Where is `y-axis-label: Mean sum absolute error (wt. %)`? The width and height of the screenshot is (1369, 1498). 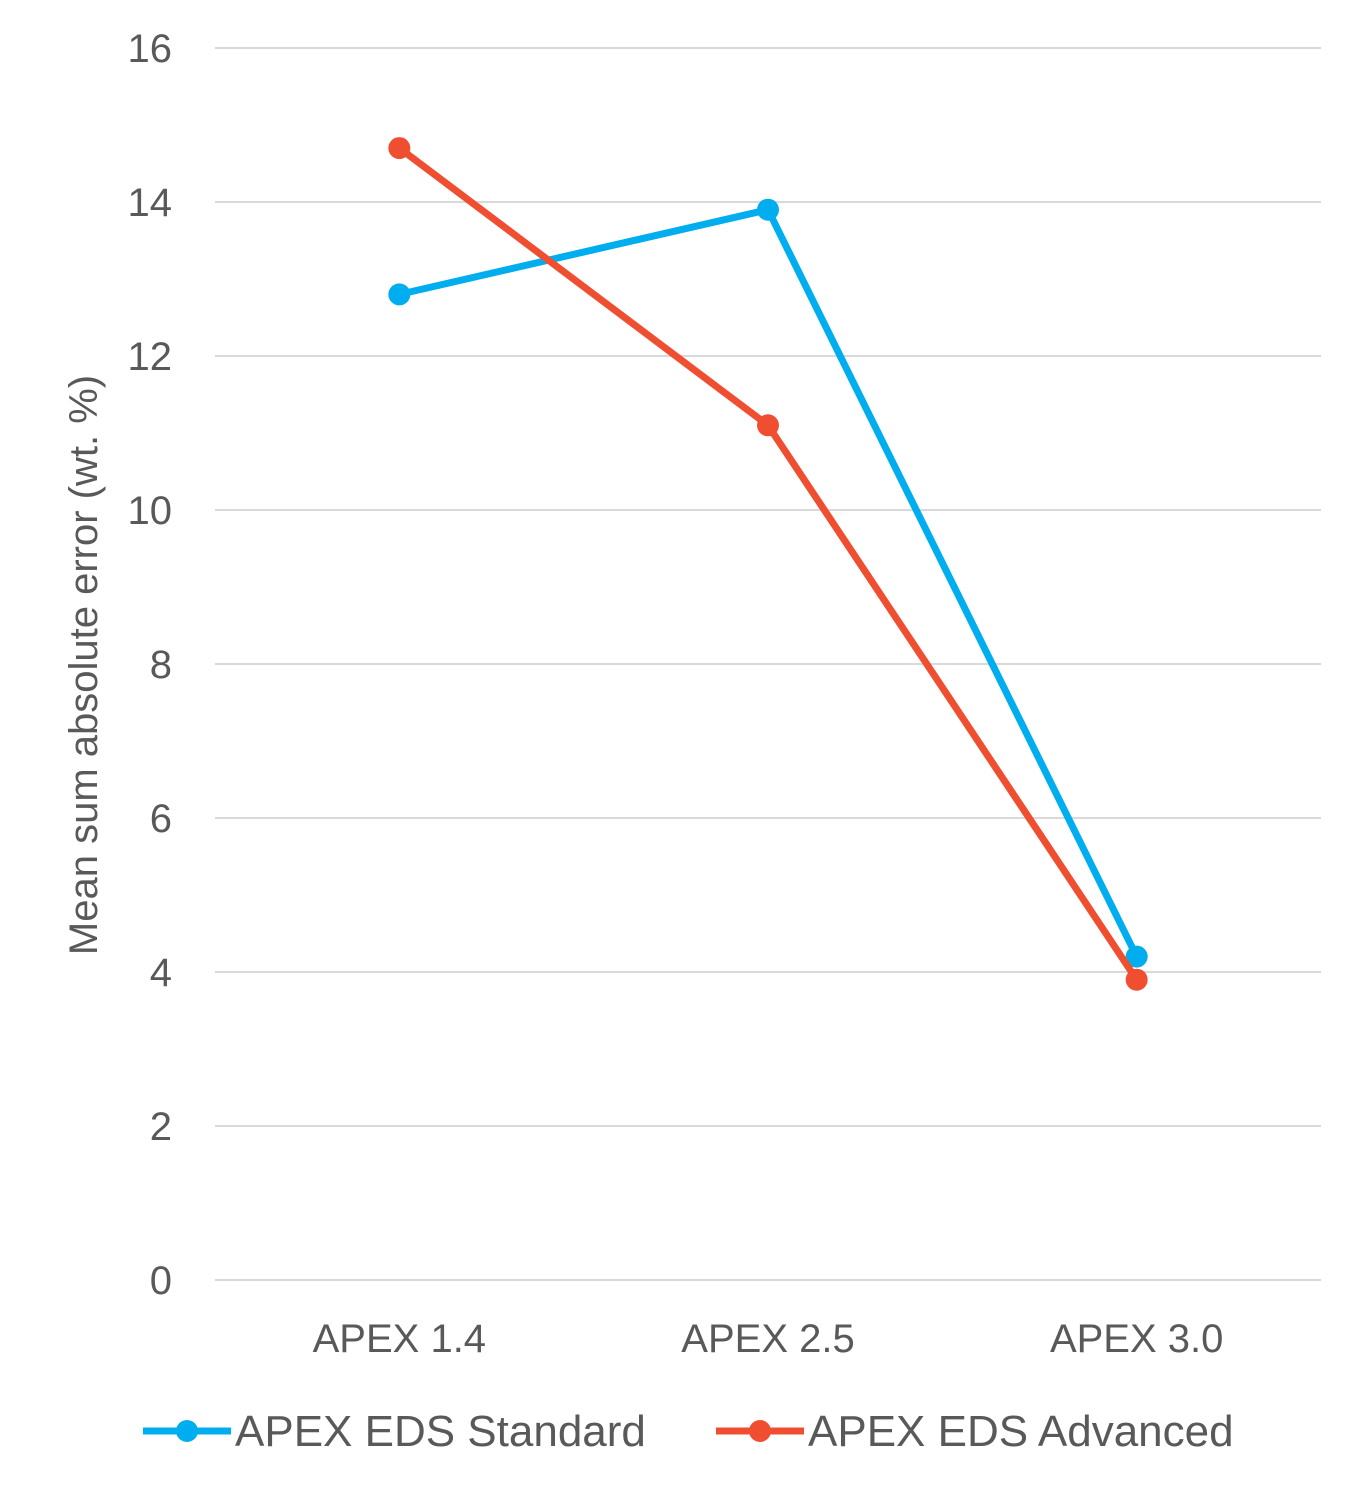 y-axis-label: Mean sum absolute error (wt. %) is located at coordinates (84, 665).